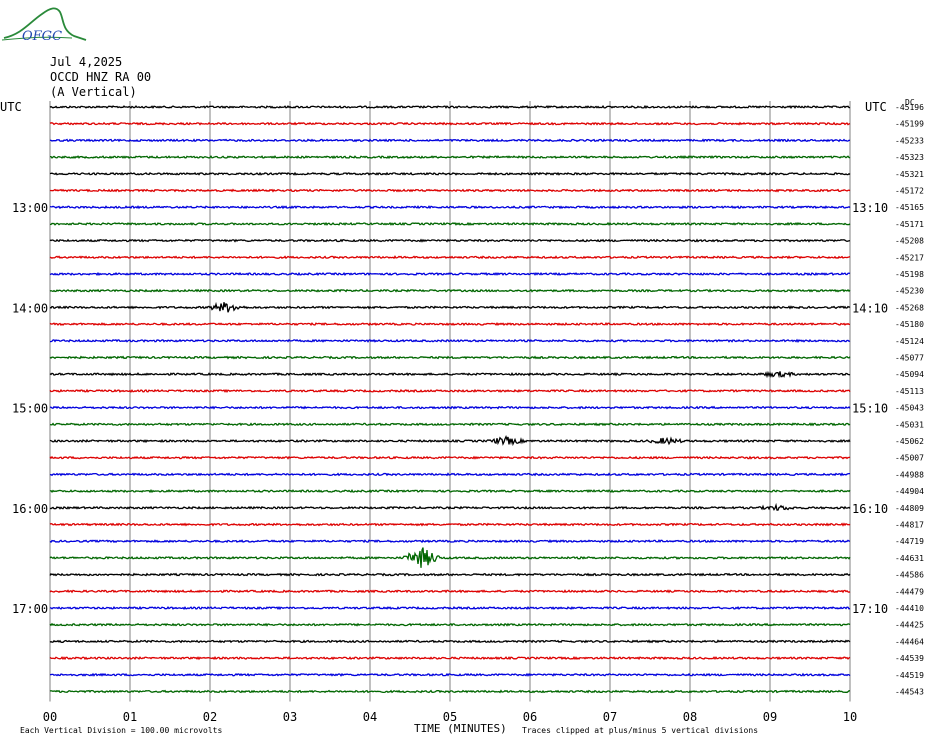  What do you see at coordinates (130, 717) in the screenshot?
I see `x-tick-label: 01` at bounding box center [130, 717].